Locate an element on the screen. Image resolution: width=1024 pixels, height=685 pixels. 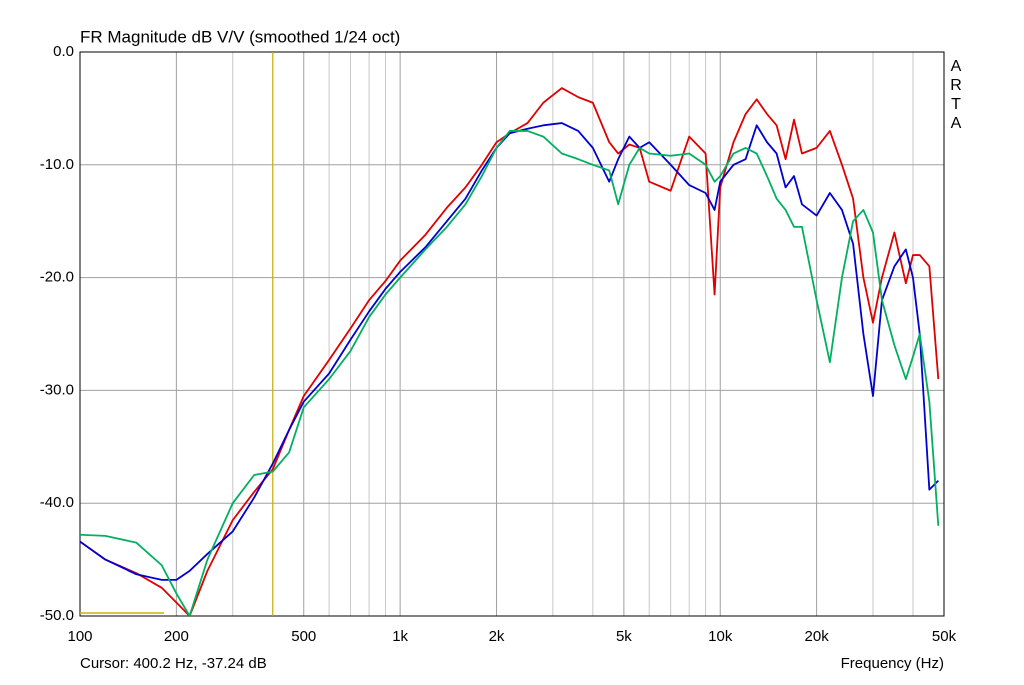
y-tick-label: -20.0 is located at coordinates (57, 277).